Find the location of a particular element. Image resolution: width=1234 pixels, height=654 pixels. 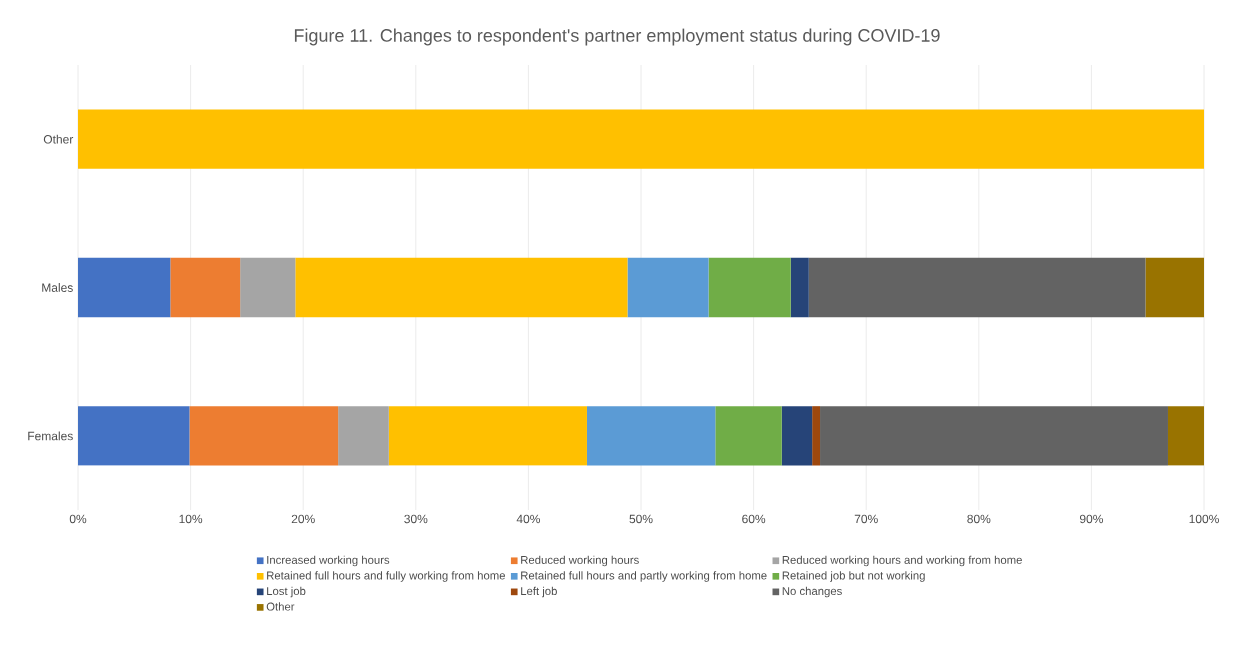

legend-label: Increased working hours is located at coordinates (328, 561).